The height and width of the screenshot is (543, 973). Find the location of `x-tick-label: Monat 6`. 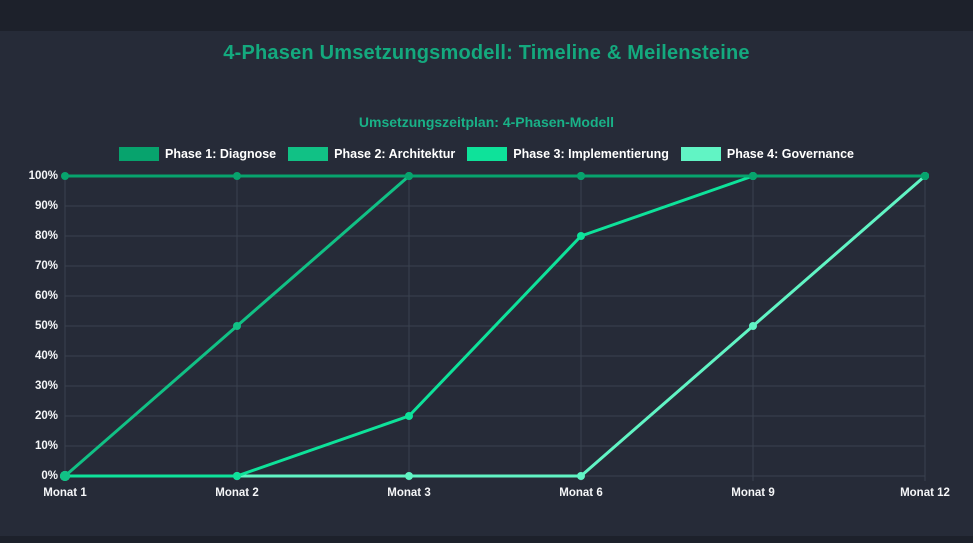

x-tick-label: Monat 6 is located at coordinates (581, 493).